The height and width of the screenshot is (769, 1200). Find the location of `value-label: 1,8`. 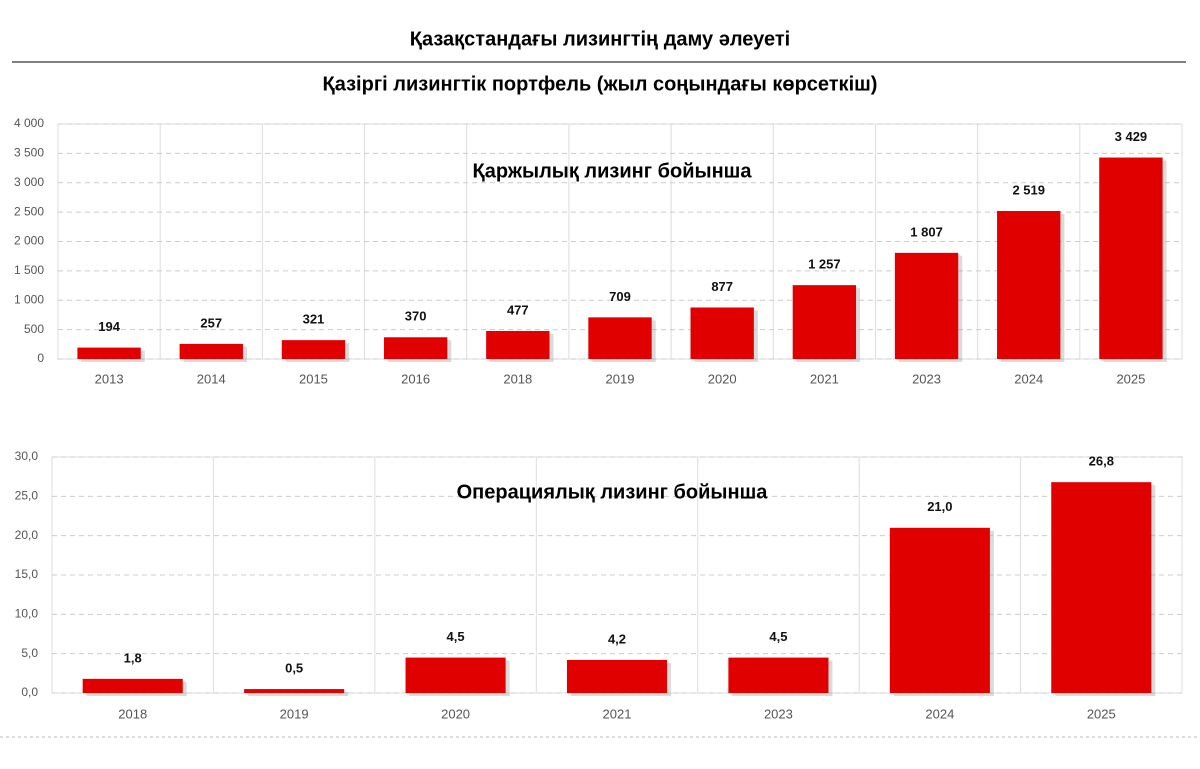

value-label: 1,8 is located at coordinates (133, 657).